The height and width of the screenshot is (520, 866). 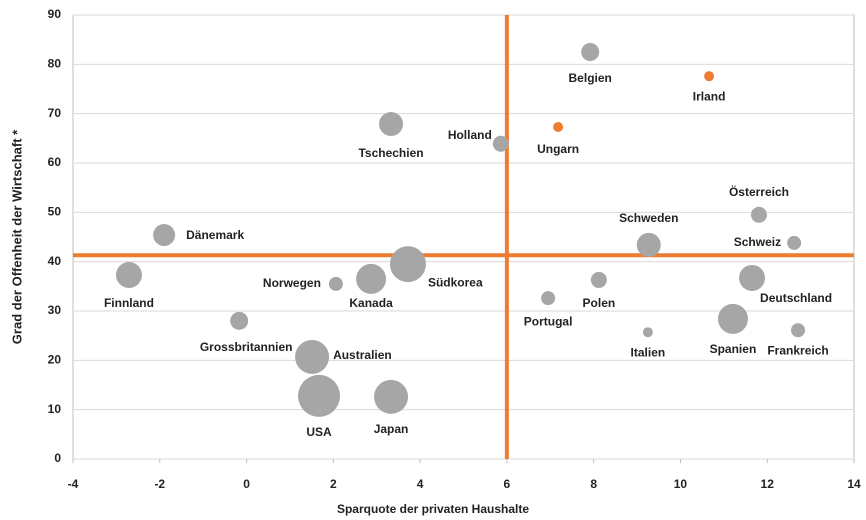 I want to click on point-label: Deutschland, so click(x=796, y=298).